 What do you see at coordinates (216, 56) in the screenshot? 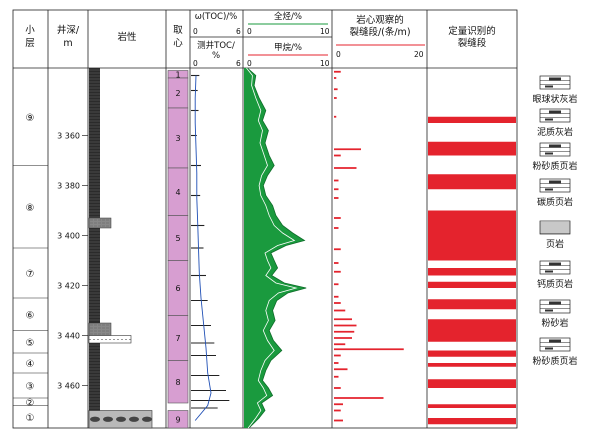
I see `toc-log-header-line2: %` at bounding box center [216, 56].